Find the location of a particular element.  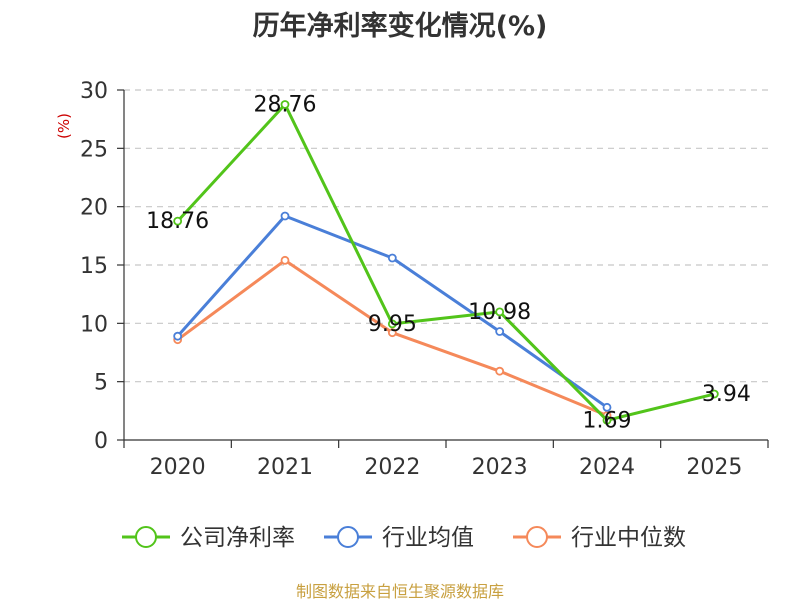

y-tick-label: 0 is located at coordinates (101, 441).